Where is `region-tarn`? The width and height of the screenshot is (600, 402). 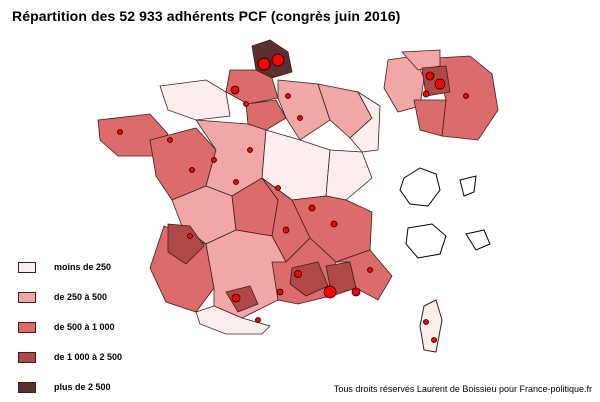 region-tarn is located at coordinates (242, 299).